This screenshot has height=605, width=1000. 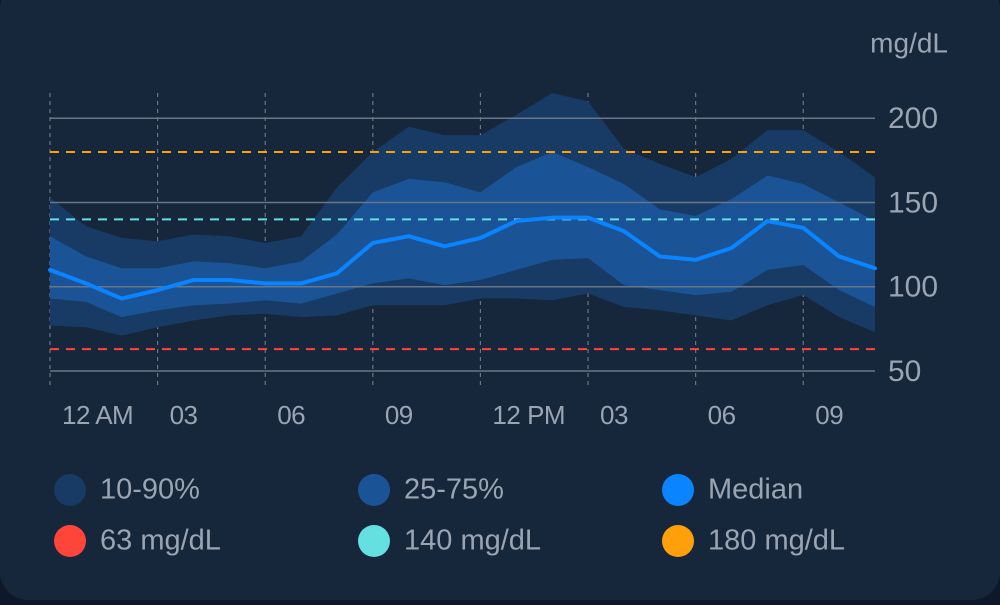 I want to click on legend-label: 25-75%, so click(x=454, y=490).